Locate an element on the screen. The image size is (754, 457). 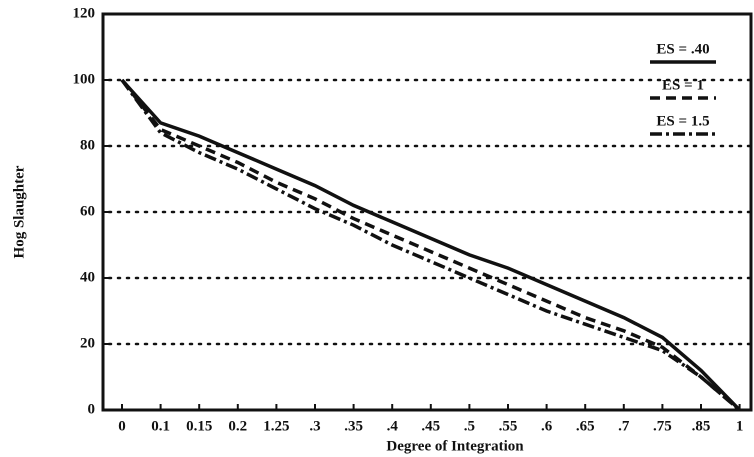
x-tick-label: .75 is located at coordinates (662, 426).